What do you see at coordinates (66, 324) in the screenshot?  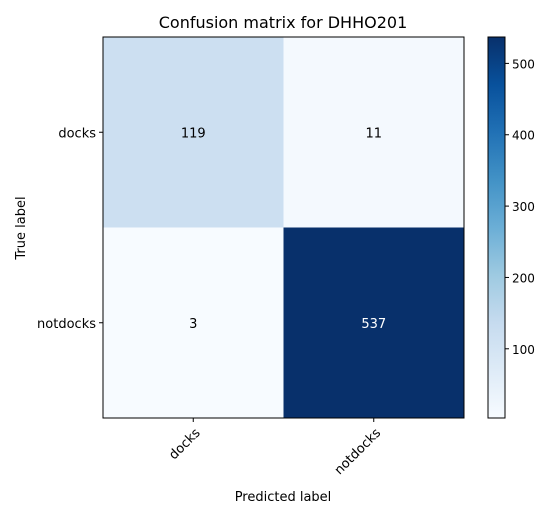 I see `y-tick-label: notdocks` at bounding box center [66, 324].